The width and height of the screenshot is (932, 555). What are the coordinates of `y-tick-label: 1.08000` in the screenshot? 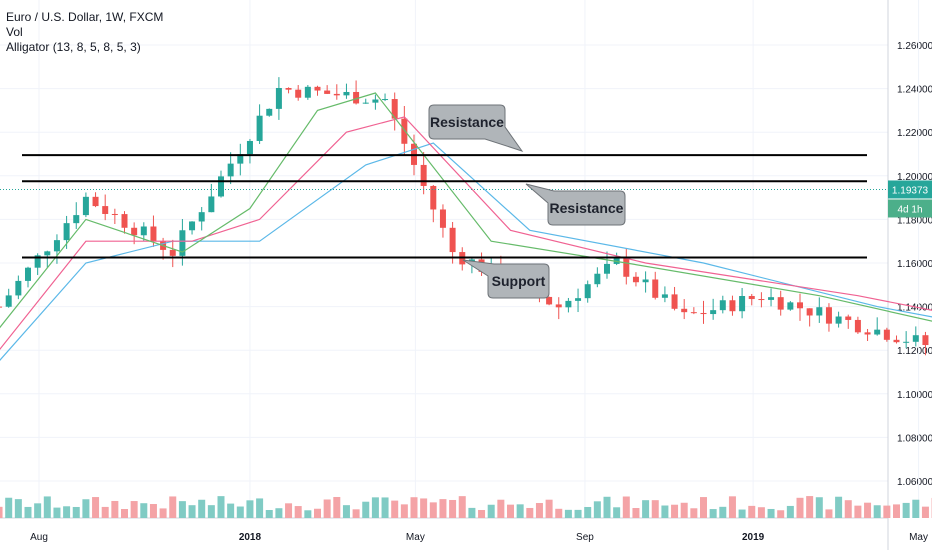 It's located at (914, 438).